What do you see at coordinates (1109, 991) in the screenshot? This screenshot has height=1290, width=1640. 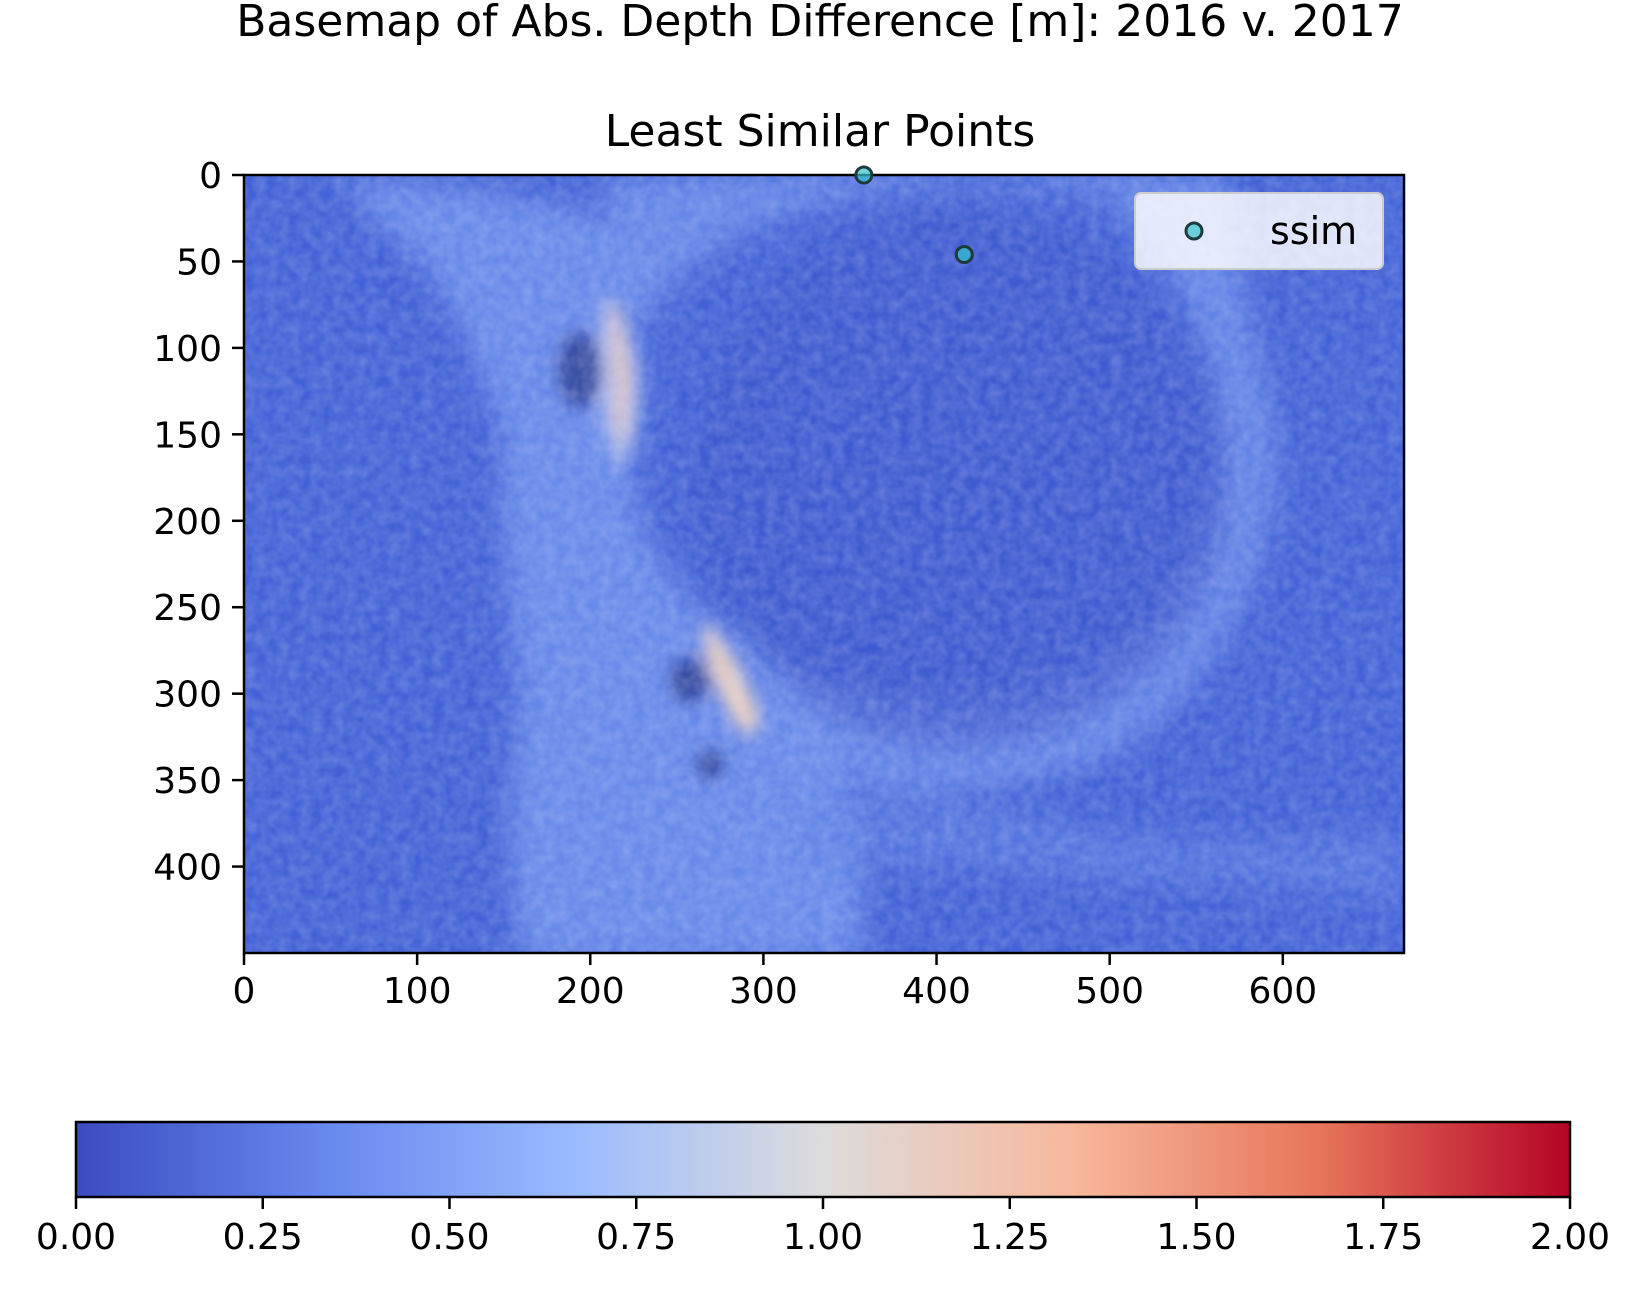 I see `x-tick-label: 500` at bounding box center [1109, 991].